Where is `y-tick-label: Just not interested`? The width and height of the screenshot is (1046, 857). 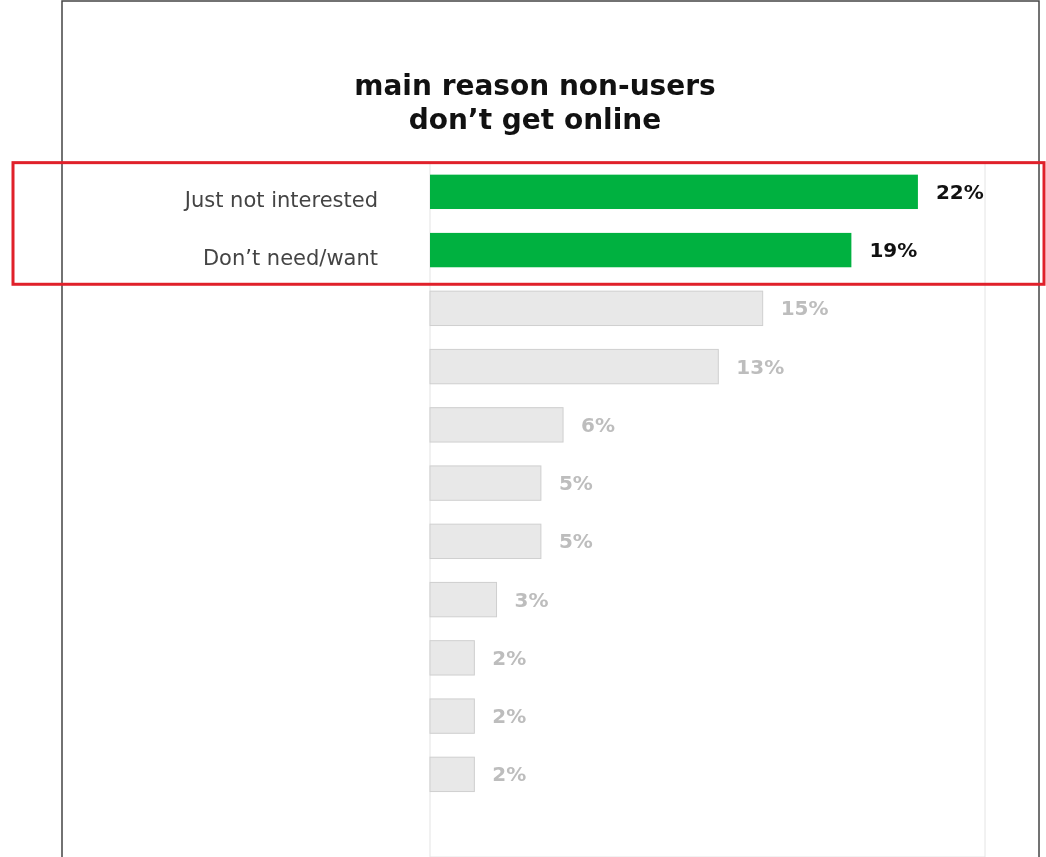
y-tick-label: Just not interested is located at coordinates (280, 200).